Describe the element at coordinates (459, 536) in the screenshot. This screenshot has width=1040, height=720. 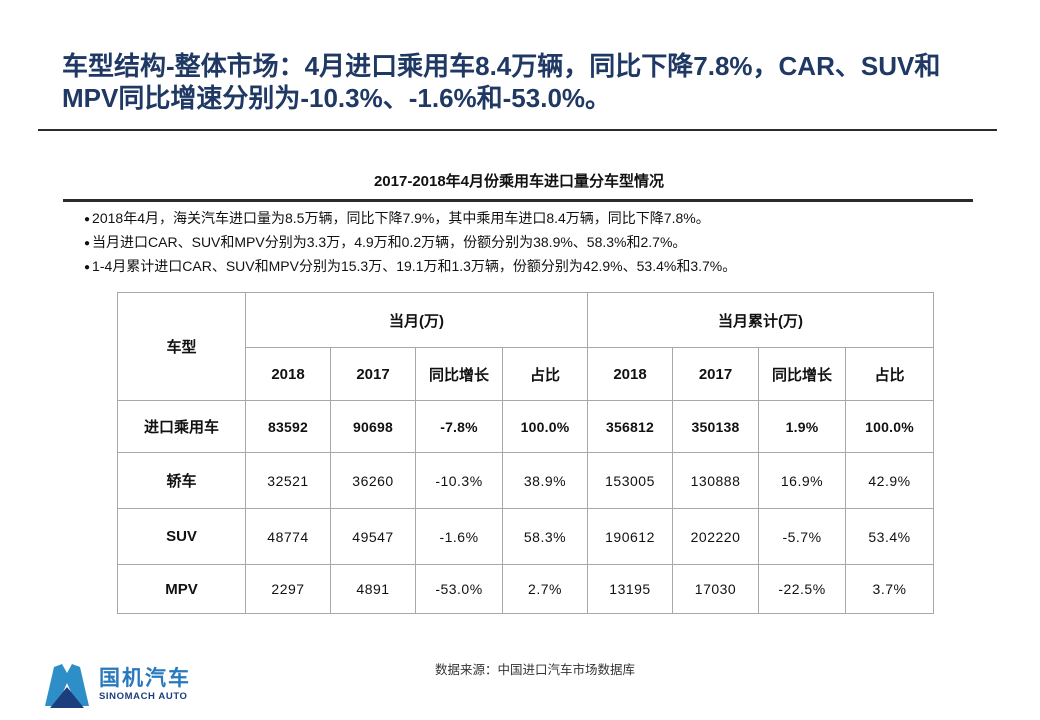
I see `table-cell: -1.6%` at that location.